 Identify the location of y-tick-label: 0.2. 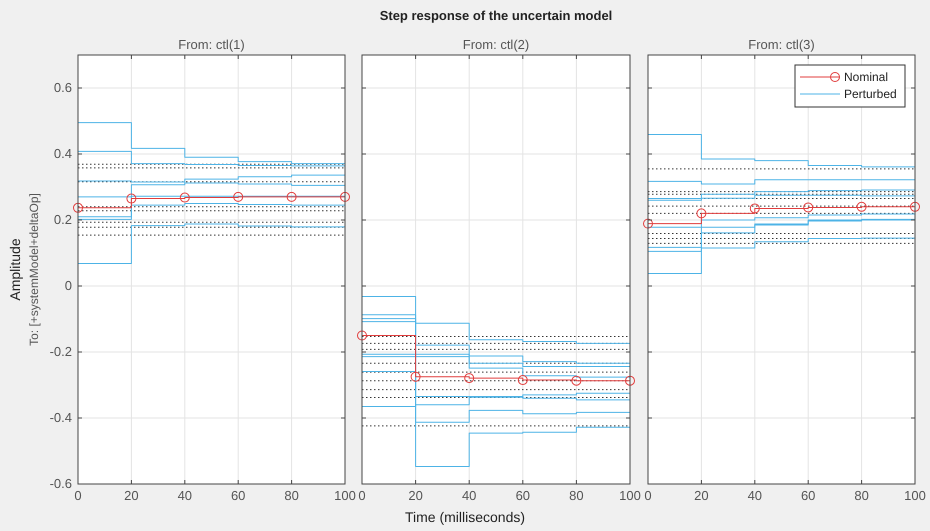
(63, 219).